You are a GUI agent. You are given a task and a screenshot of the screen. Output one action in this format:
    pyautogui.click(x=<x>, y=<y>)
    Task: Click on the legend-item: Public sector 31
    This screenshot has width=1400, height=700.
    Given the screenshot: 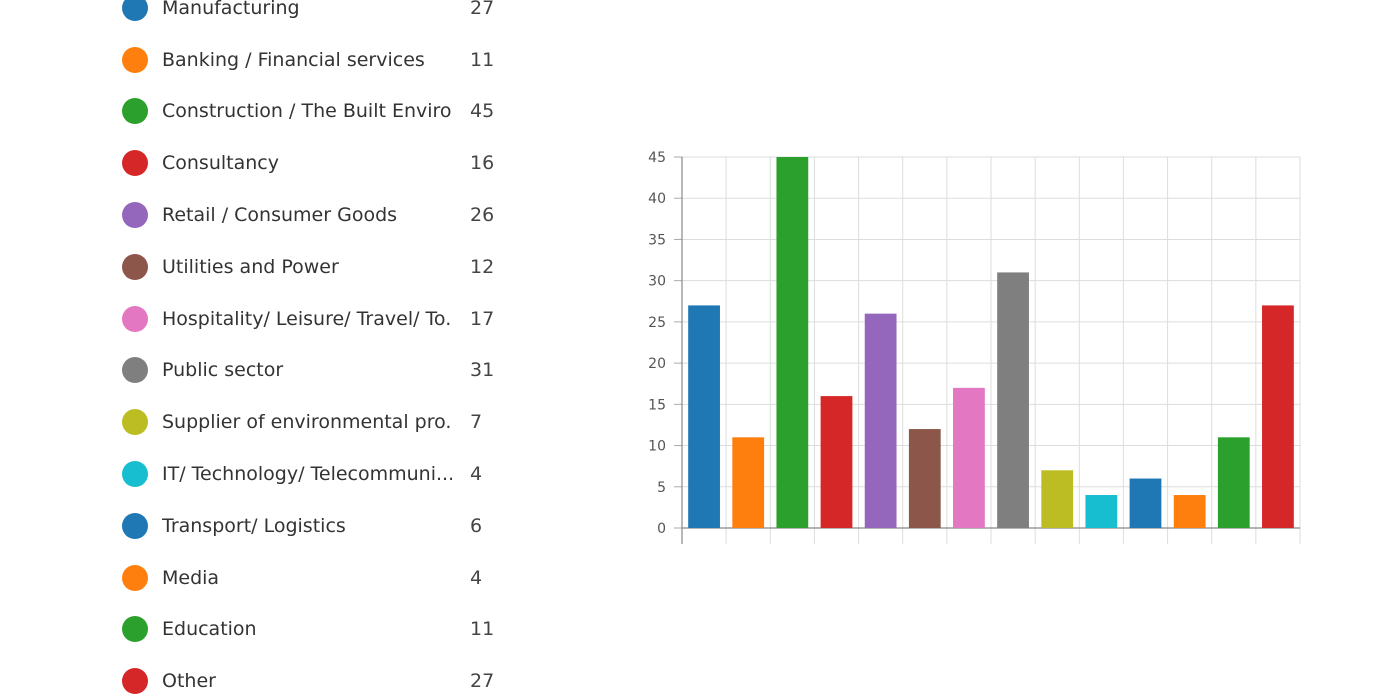 What is the action you would take?
    pyautogui.click(x=312, y=371)
    